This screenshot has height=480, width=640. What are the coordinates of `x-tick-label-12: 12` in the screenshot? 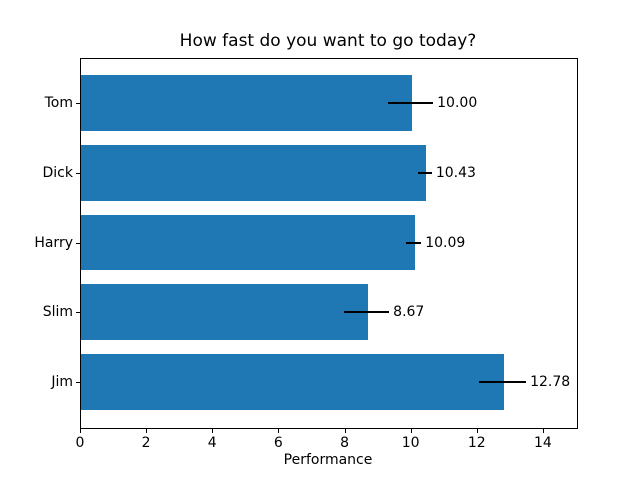 It's located at (476, 443).